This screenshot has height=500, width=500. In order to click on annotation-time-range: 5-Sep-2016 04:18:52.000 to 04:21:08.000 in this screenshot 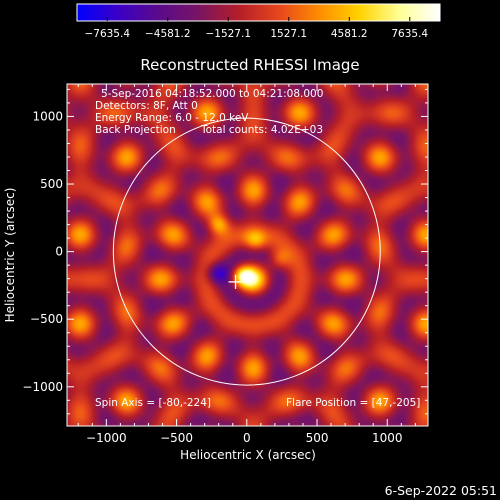, I will do `click(212, 94)`.